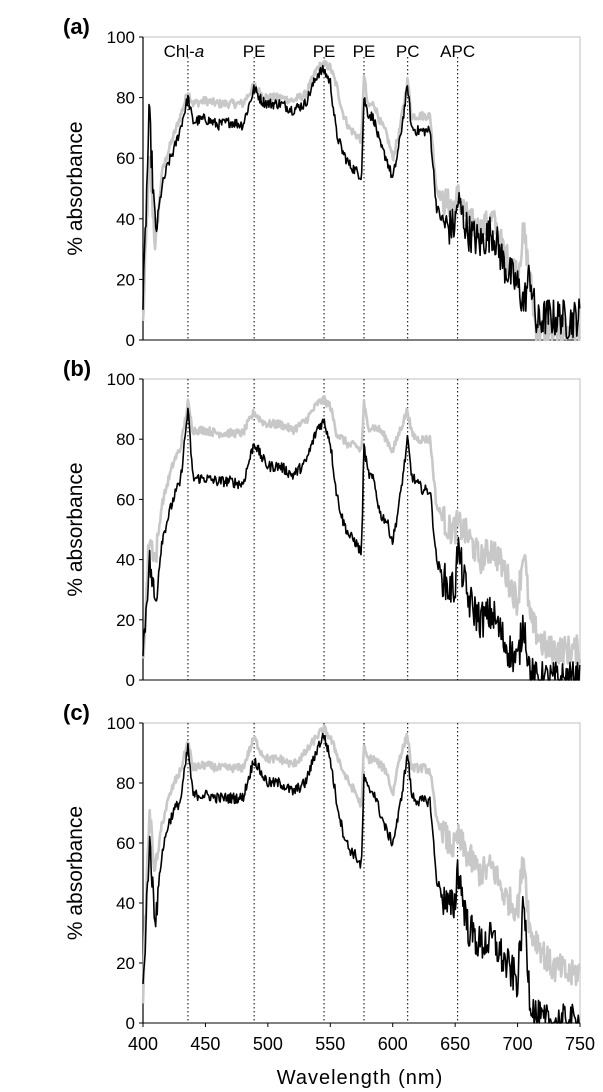 Image resolution: width=603 pixels, height=1092 pixels. Describe the element at coordinates (393, 1044) in the screenshot. I see `x-tick-label: 600` at that location.